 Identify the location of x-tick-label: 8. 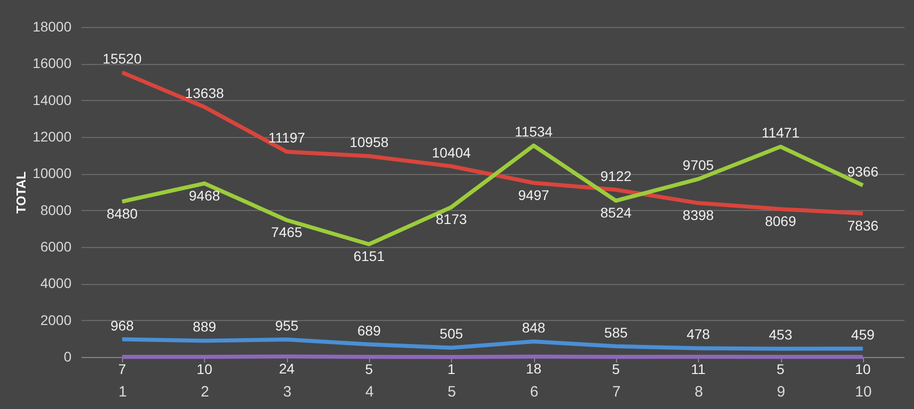
(698, 392).